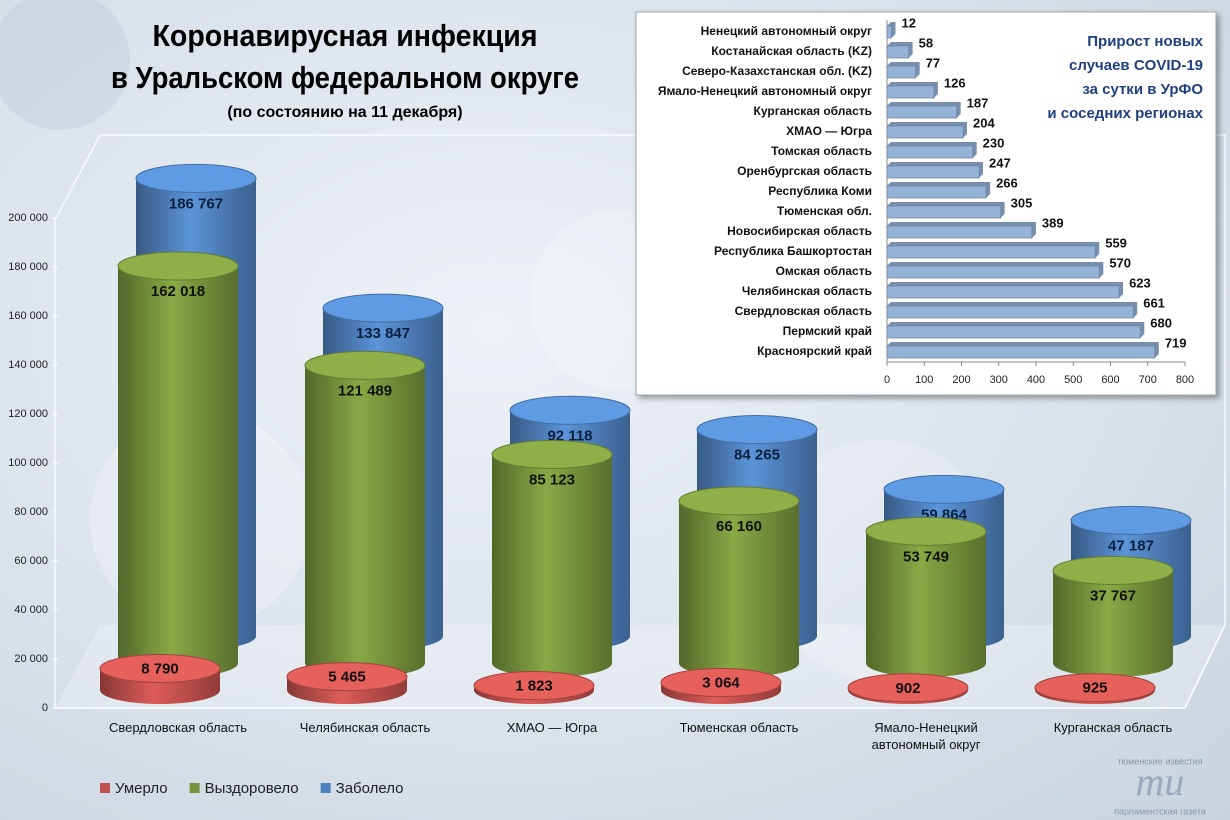 The image size is (1230, 820). What do you see at coordinates (1022, 202) in the screenshot?
I see `value-label: 305` at bounding box center [1022, 202].